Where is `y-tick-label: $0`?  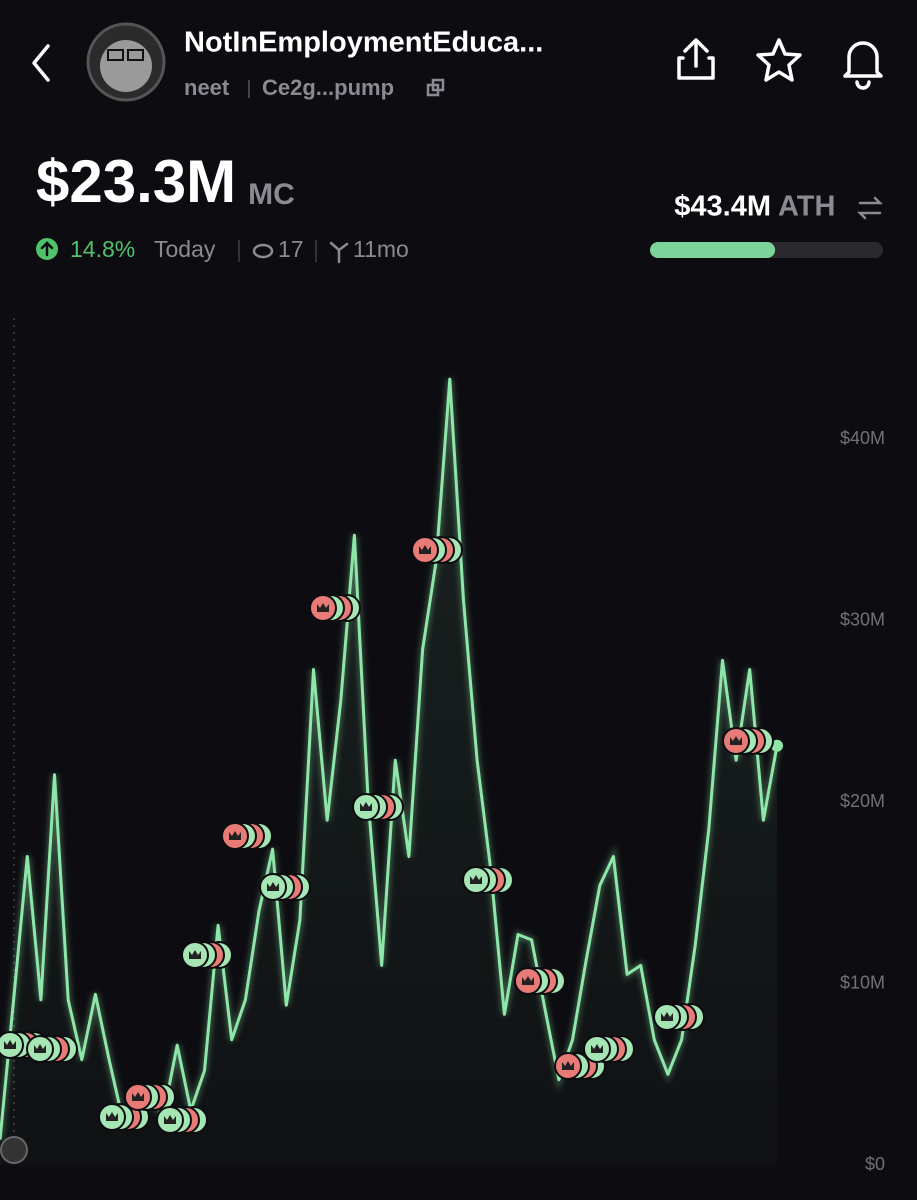
y-tick-label: $0 is located at coordinates (875, 1164).